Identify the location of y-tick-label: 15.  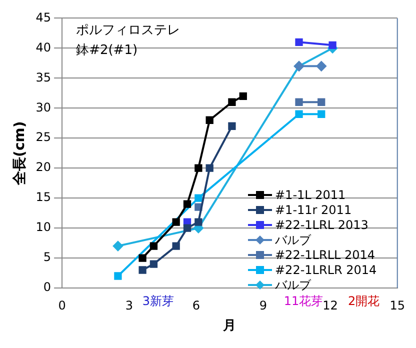
(44, 197).